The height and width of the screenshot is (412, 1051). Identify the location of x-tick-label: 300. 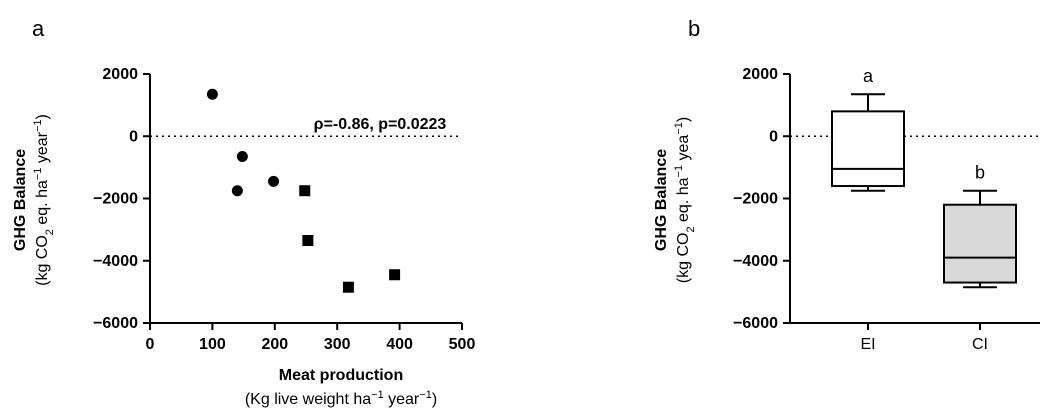
(337, 344).